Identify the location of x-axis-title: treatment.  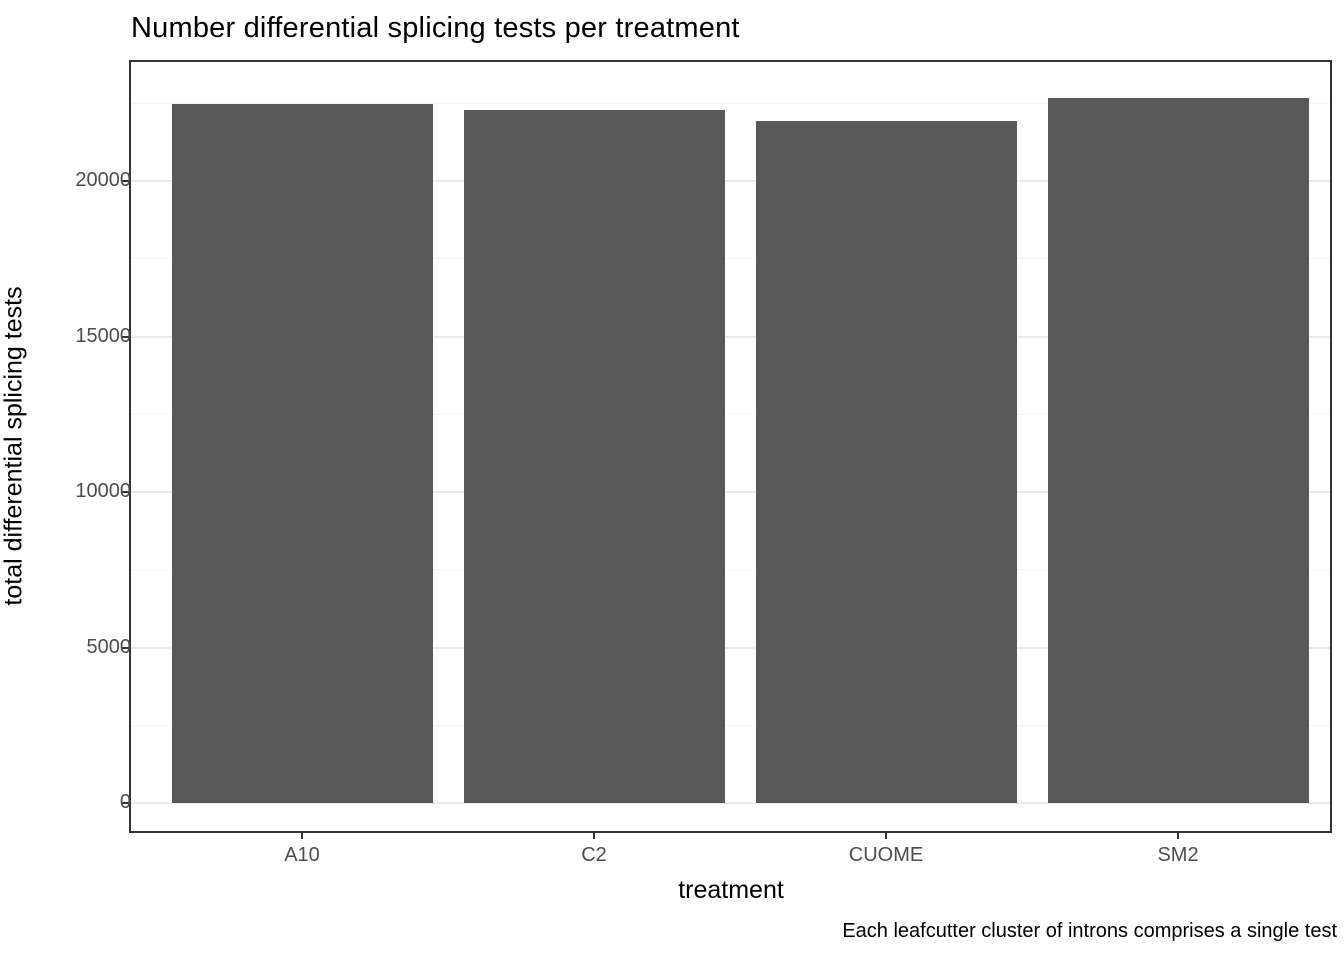
(731, 890).